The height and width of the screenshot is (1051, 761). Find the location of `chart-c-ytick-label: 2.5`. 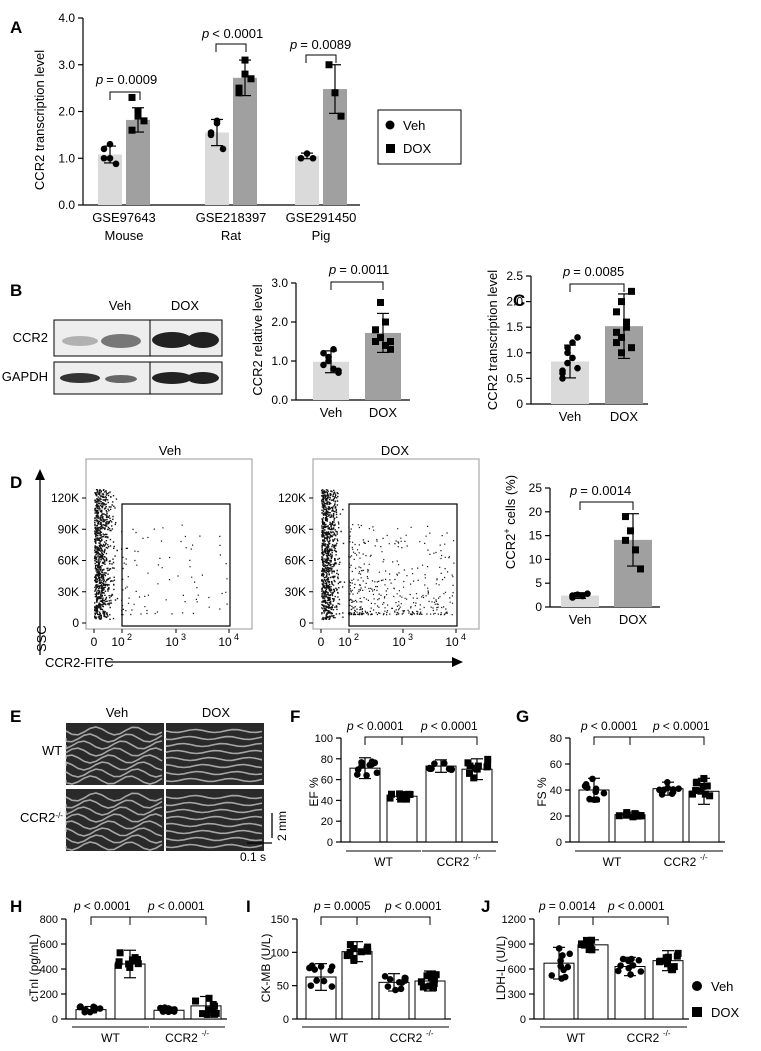

chart-c-ytick-label: 2.5 is located at coordinates (514, 276).